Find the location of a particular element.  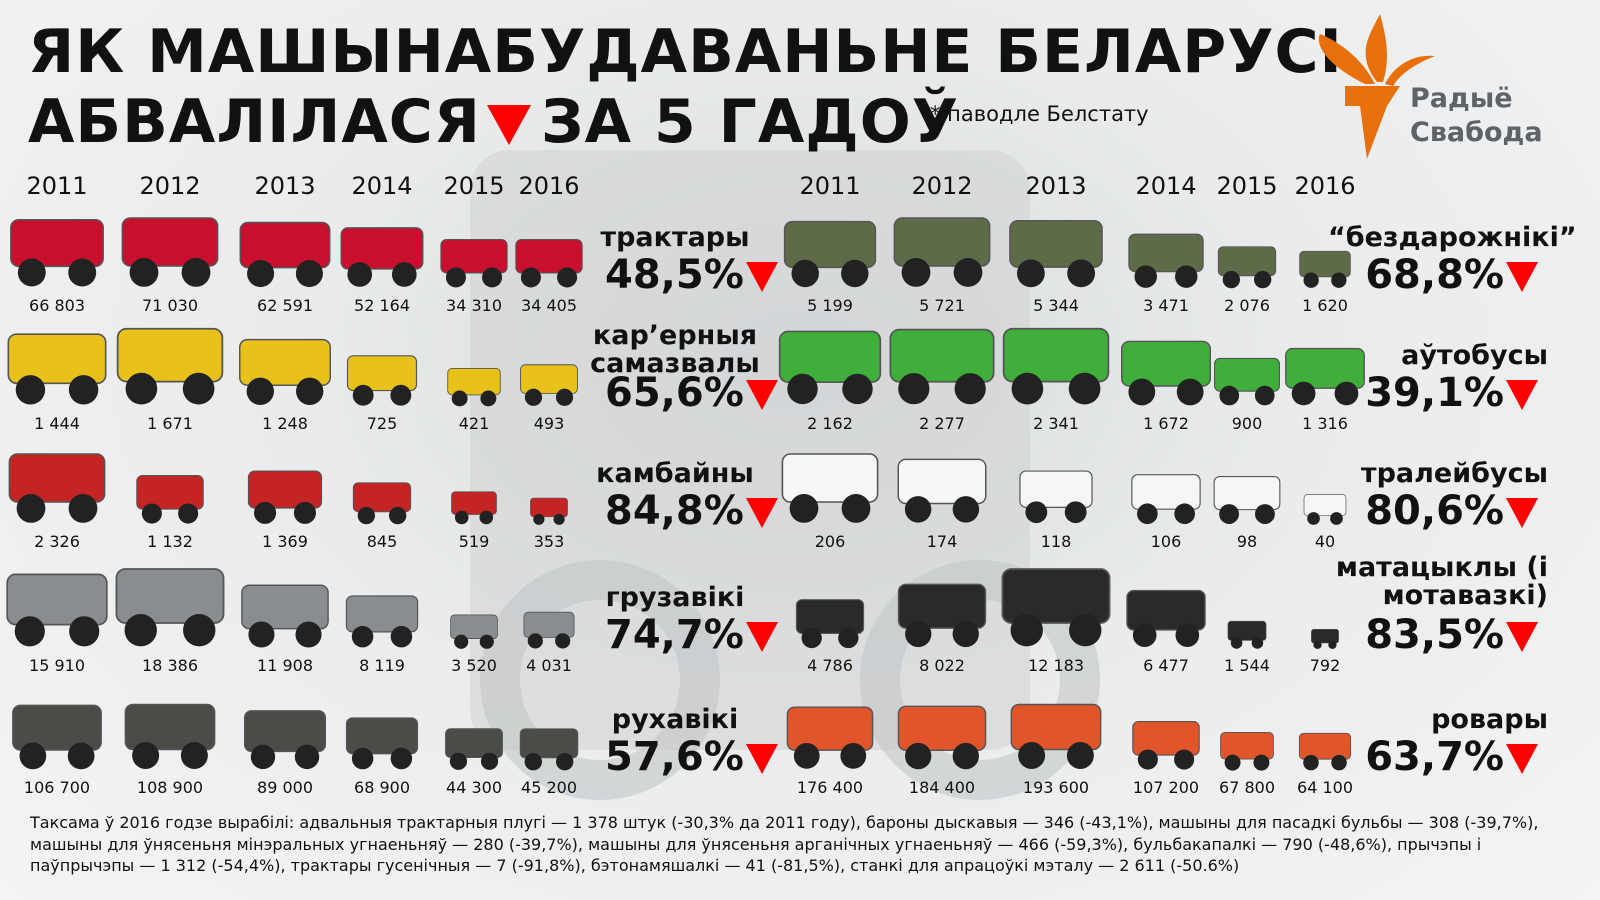

year-label: 2016 is located at coordinates (549, 186).